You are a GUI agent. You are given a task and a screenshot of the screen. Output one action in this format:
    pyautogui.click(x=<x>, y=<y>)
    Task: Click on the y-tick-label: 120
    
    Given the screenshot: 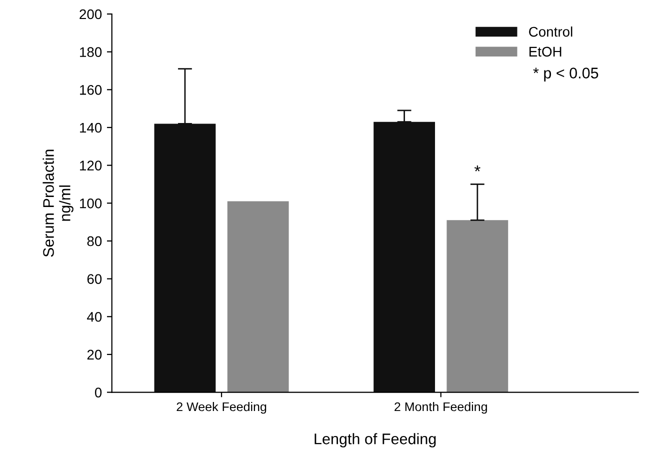 What is the action you would take?
    pyautogui.click(x=91, y=165)
    